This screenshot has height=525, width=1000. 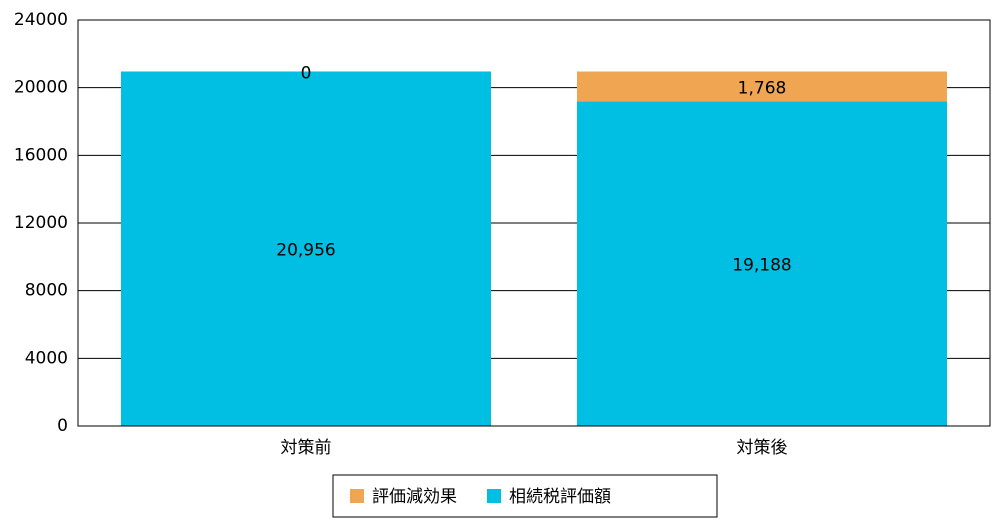 I want to click on value-label: 19,188, so click(x=761, y=266).